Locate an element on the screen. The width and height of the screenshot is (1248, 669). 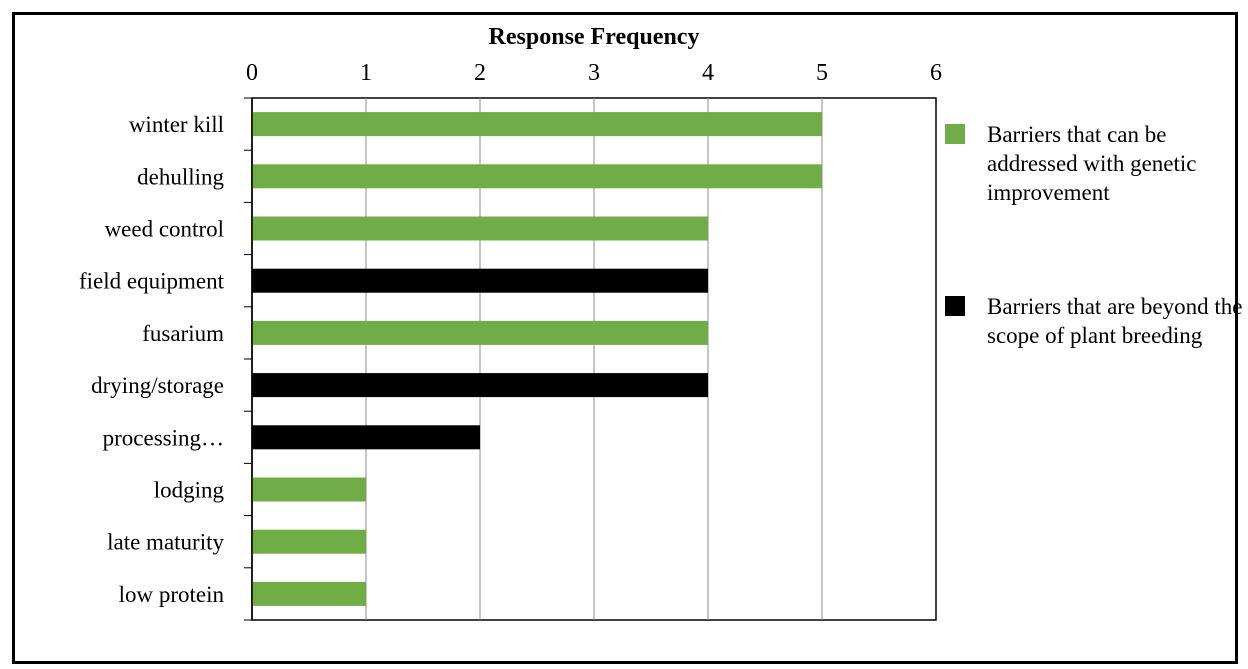
y-tick-label: drying/storage is located at coordinates (157, 385).